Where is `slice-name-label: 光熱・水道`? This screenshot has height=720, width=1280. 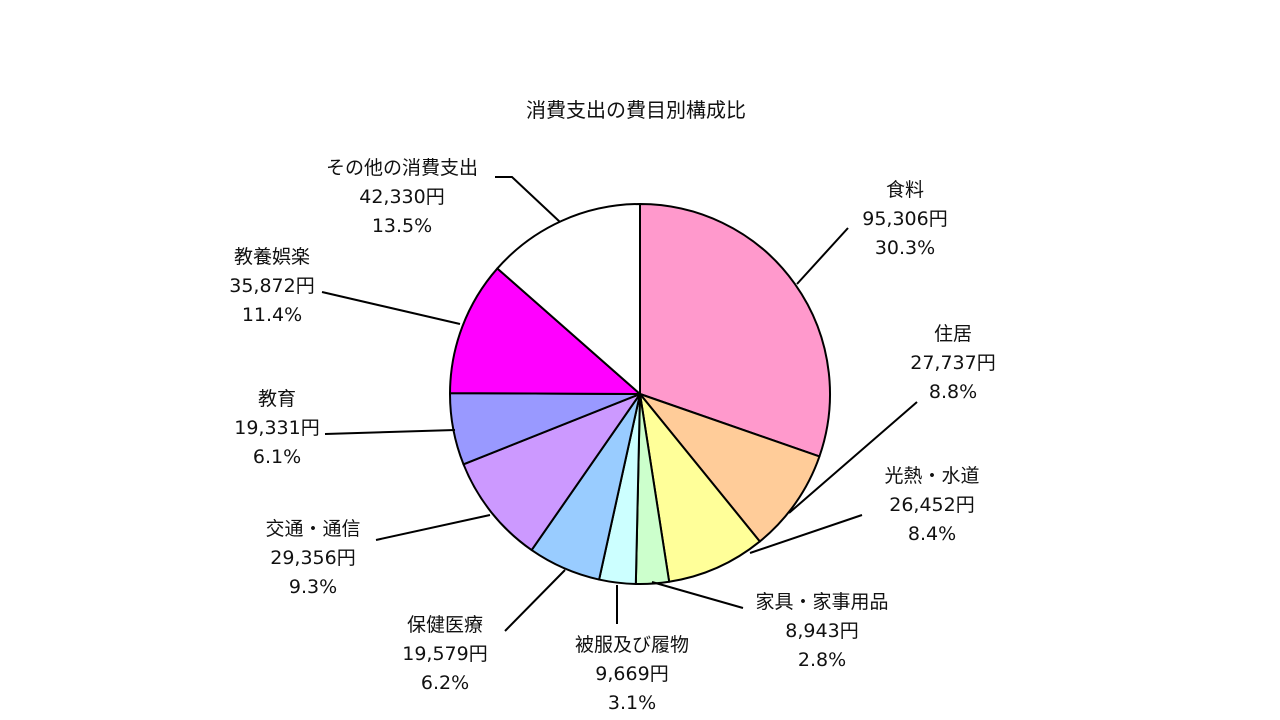
slice-name-label: 光熱・水道 is located at coordinates (931, 476).